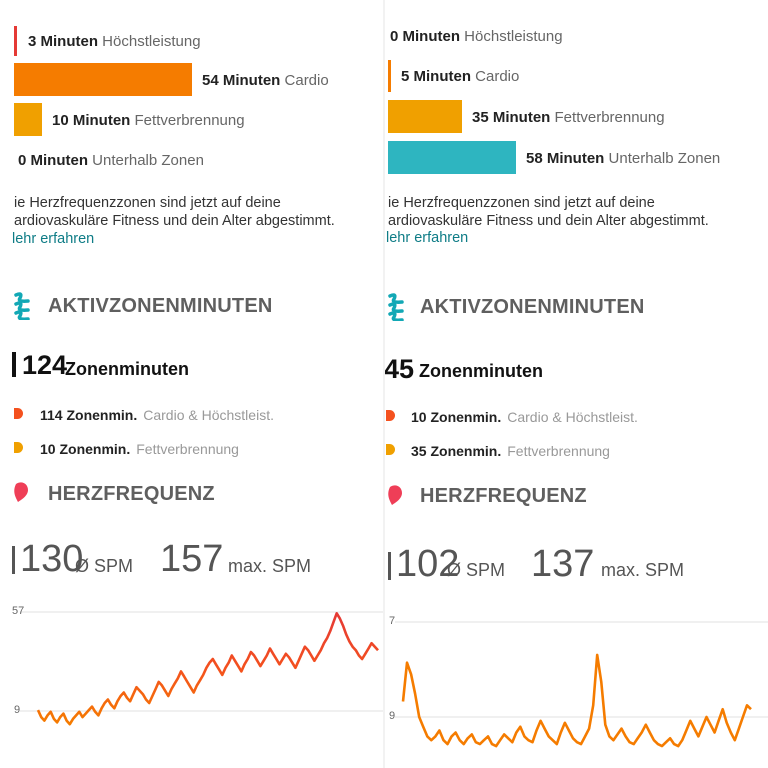 The height and width of the screenshot is (768, 768). Describe the element at coordinates (400, 369) in the screenshot. I see `azm-total: 45` at that location.